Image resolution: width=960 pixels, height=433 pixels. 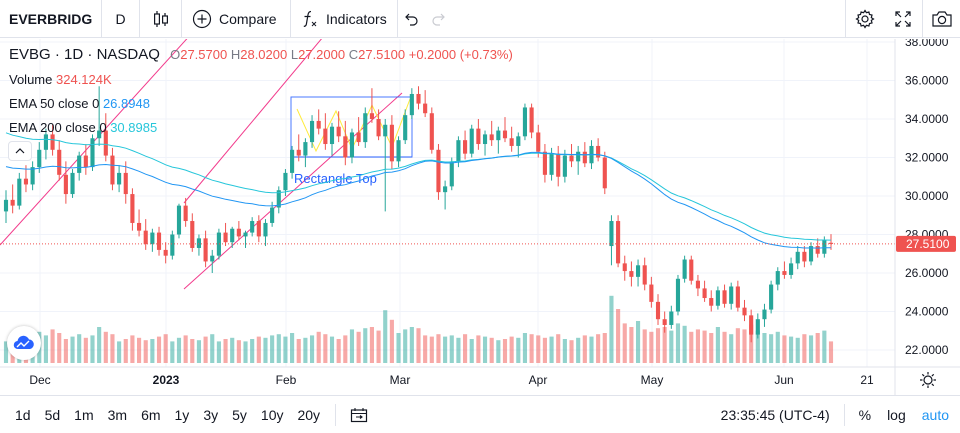 I want to click on tradingview-logo, so click(x=24, y=343).